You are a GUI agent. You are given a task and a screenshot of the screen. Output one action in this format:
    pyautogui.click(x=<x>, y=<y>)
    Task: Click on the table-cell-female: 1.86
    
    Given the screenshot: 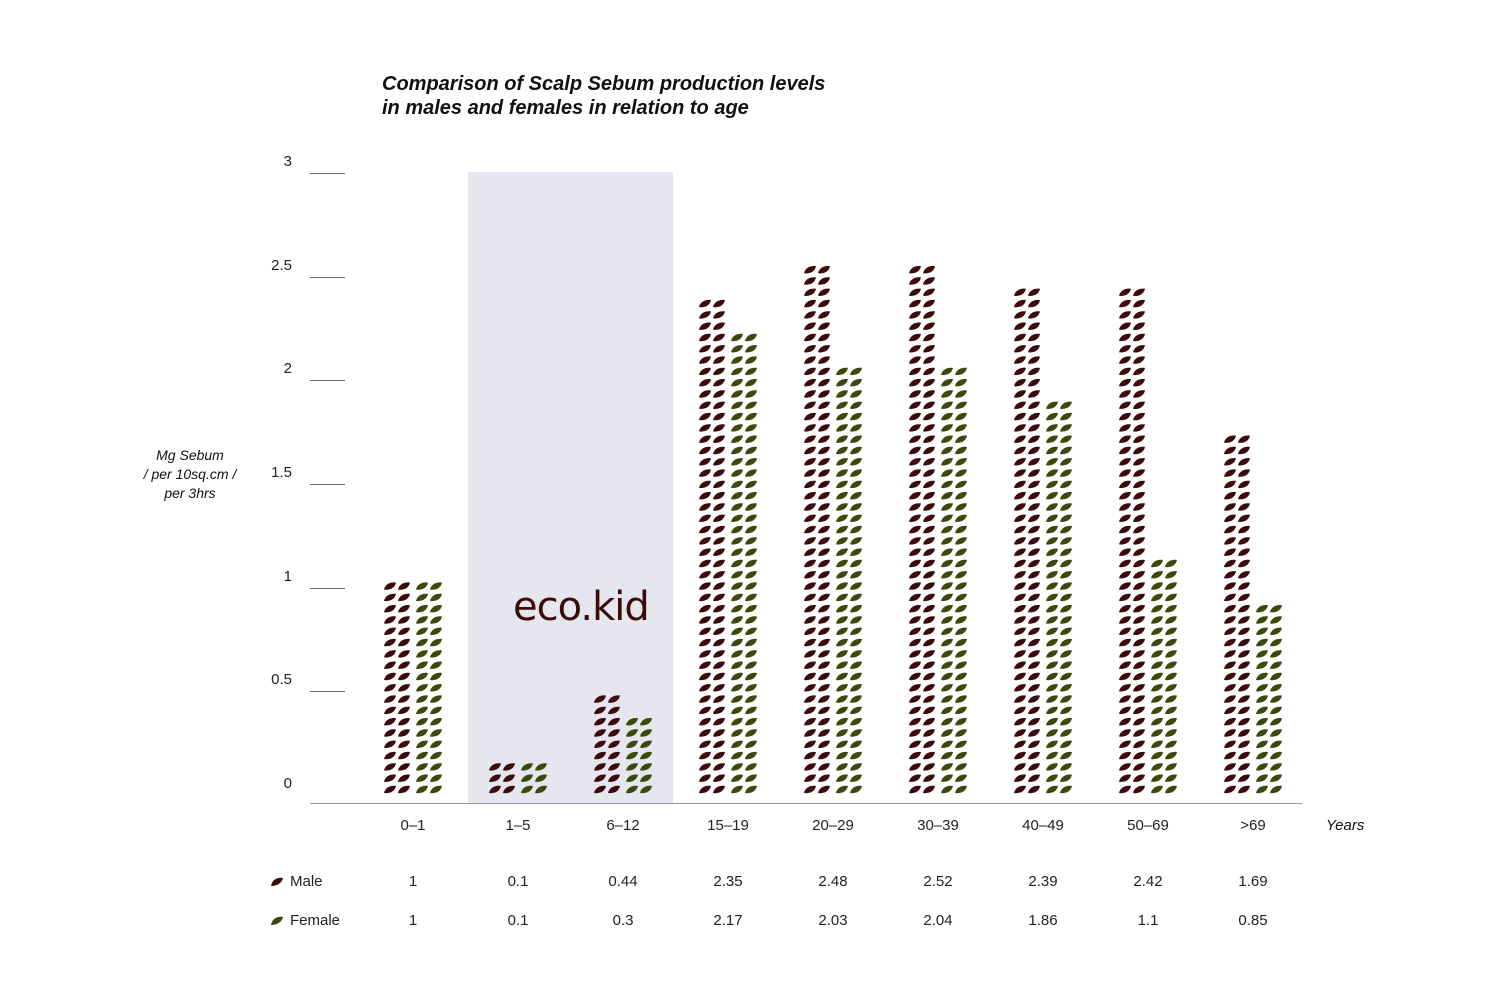 What is the action you would take?
    pyautogui.click(x=1043, y=920)
    